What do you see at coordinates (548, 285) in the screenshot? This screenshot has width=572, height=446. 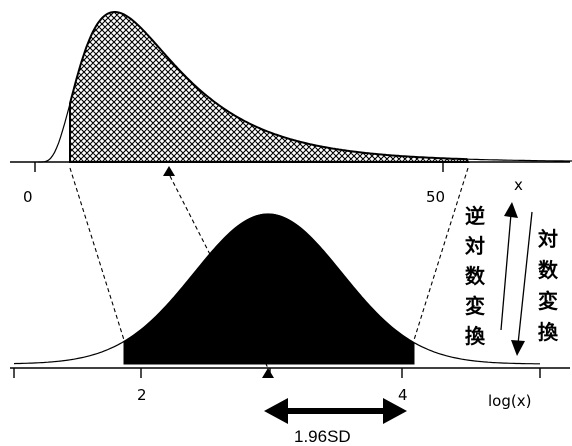 I see `log-transform-label: 対 数 変 換` at bounding box center [548, 285].